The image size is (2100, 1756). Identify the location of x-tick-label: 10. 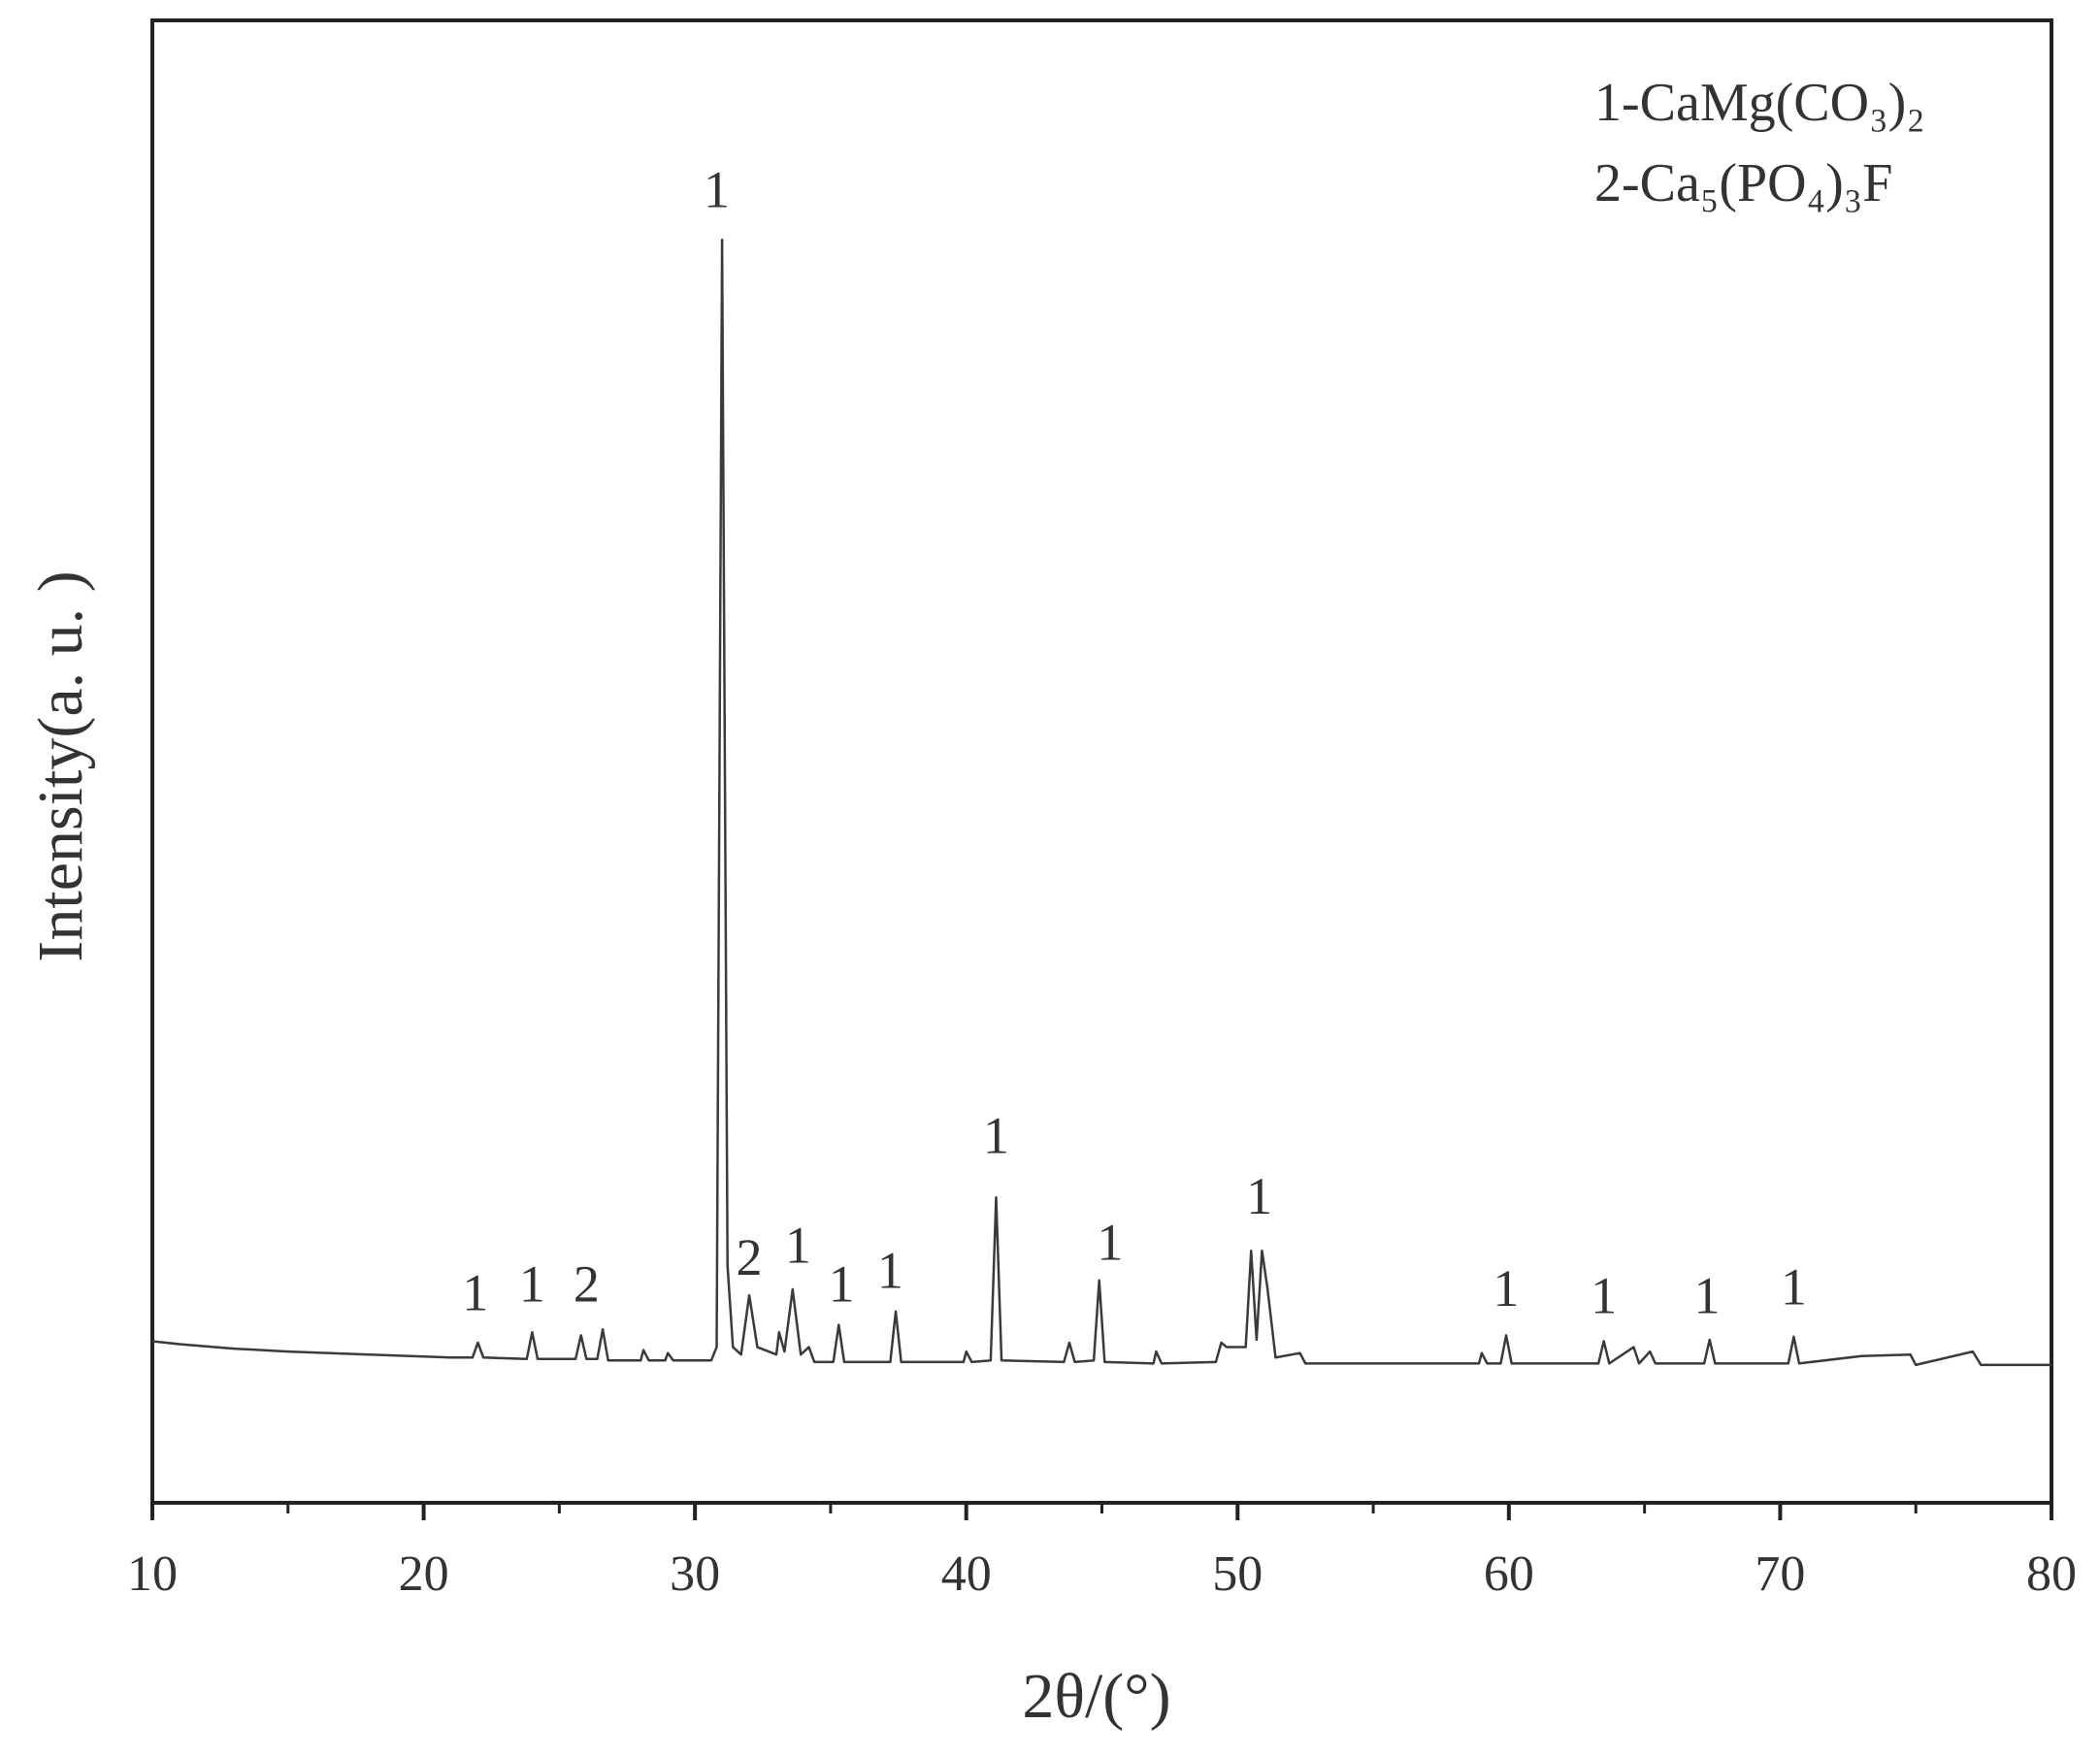
(152, 1574).